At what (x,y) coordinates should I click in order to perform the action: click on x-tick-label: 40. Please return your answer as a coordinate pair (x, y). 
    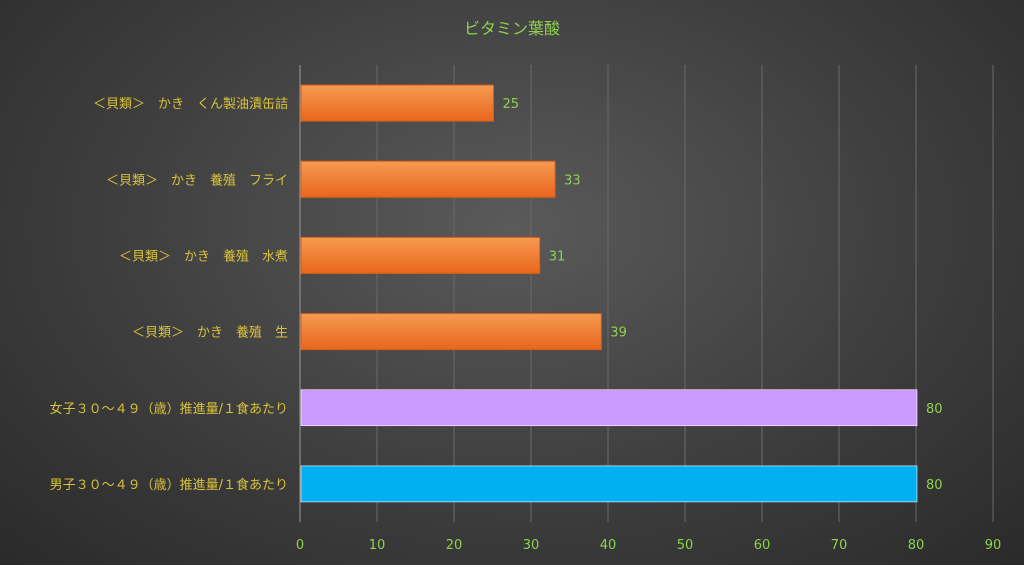
    Looking at the image, I should click on (608, 545).